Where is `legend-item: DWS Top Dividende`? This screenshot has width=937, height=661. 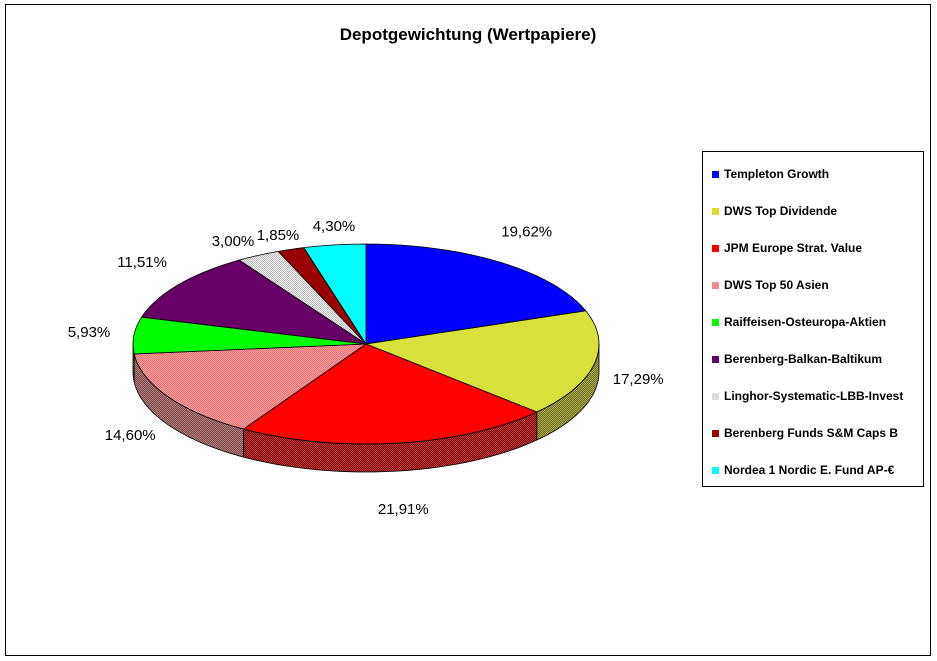
legend-item: DWS Top Dividende is located at coordinates (774, 211).